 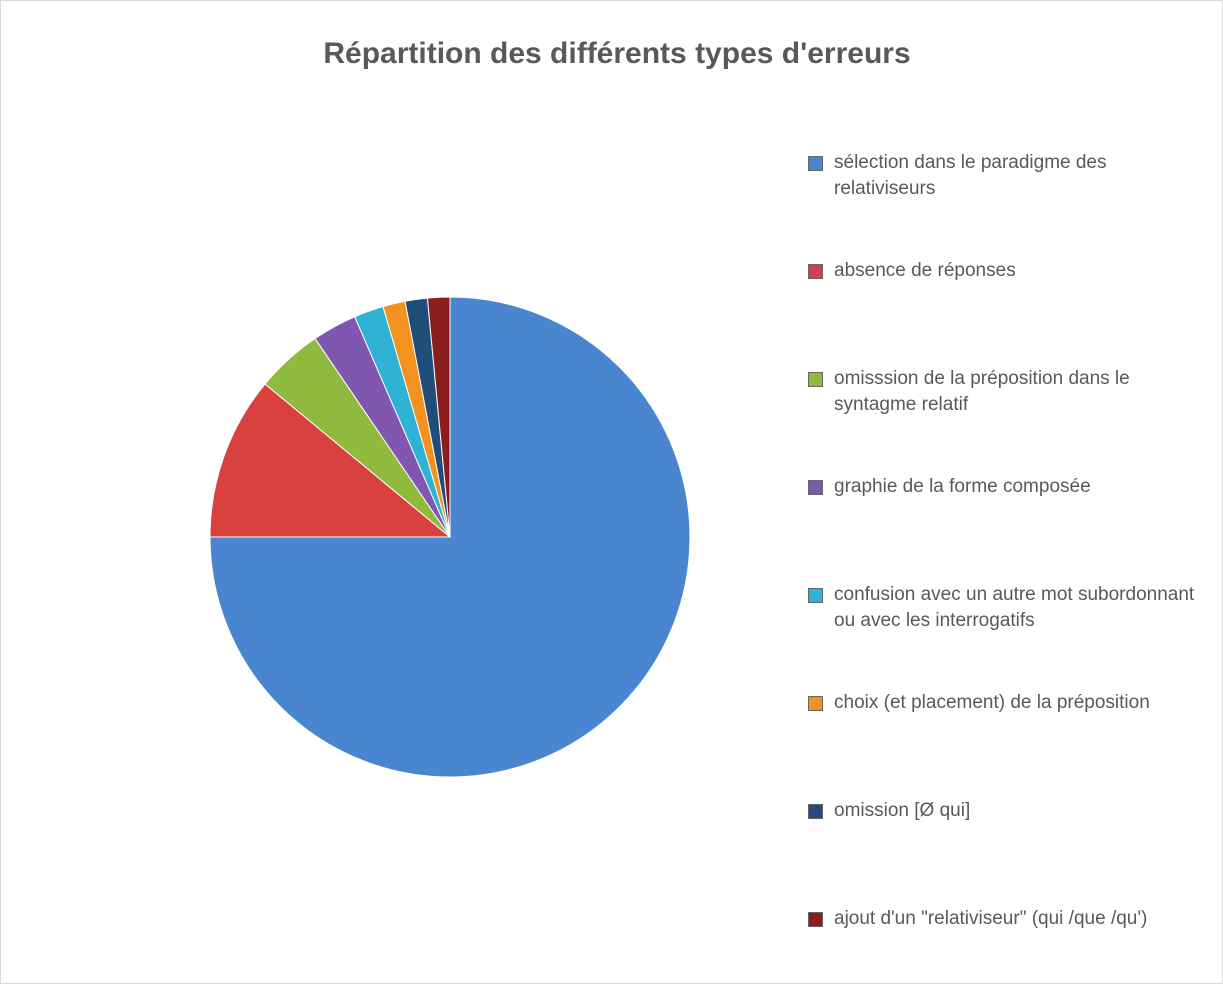 I want to click on legend-entry: absence de réponses, so click(x=1010, y=271).